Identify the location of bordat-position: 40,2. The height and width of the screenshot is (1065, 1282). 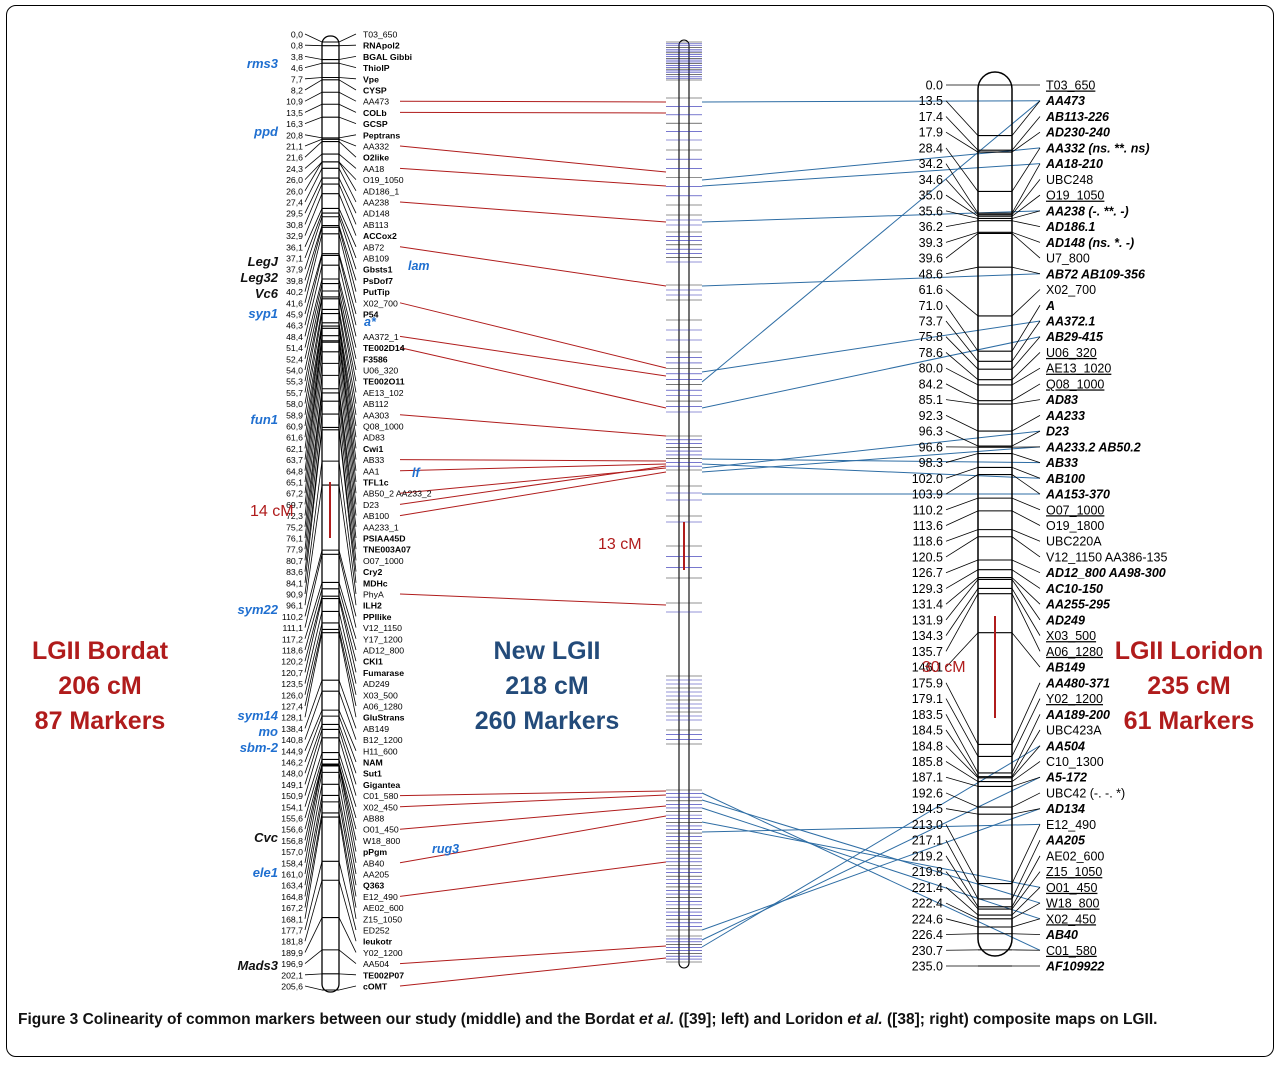
(294, 292).